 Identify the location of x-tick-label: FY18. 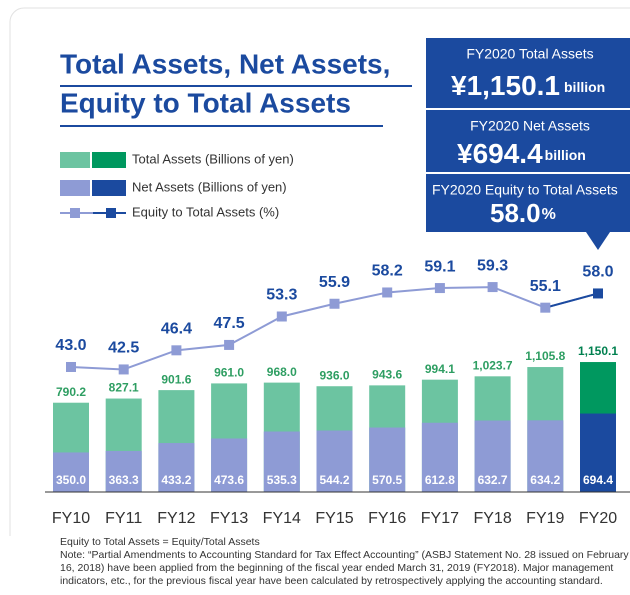
(492, 518).